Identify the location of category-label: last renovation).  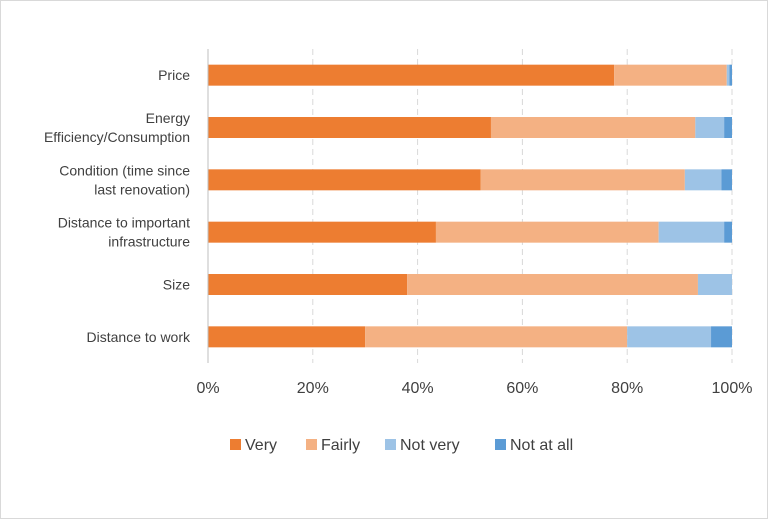
(142, 189).